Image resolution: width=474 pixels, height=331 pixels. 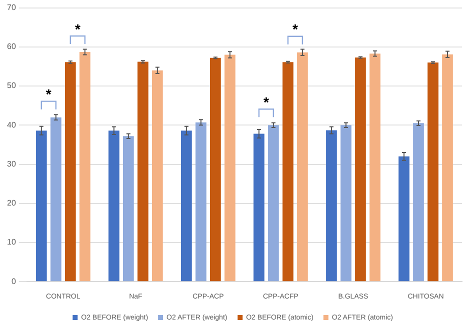 What do you see at coordinates (11, 47) in the screenshot?
I see `y-tick-label: 60` at bounding box center [11, 47].